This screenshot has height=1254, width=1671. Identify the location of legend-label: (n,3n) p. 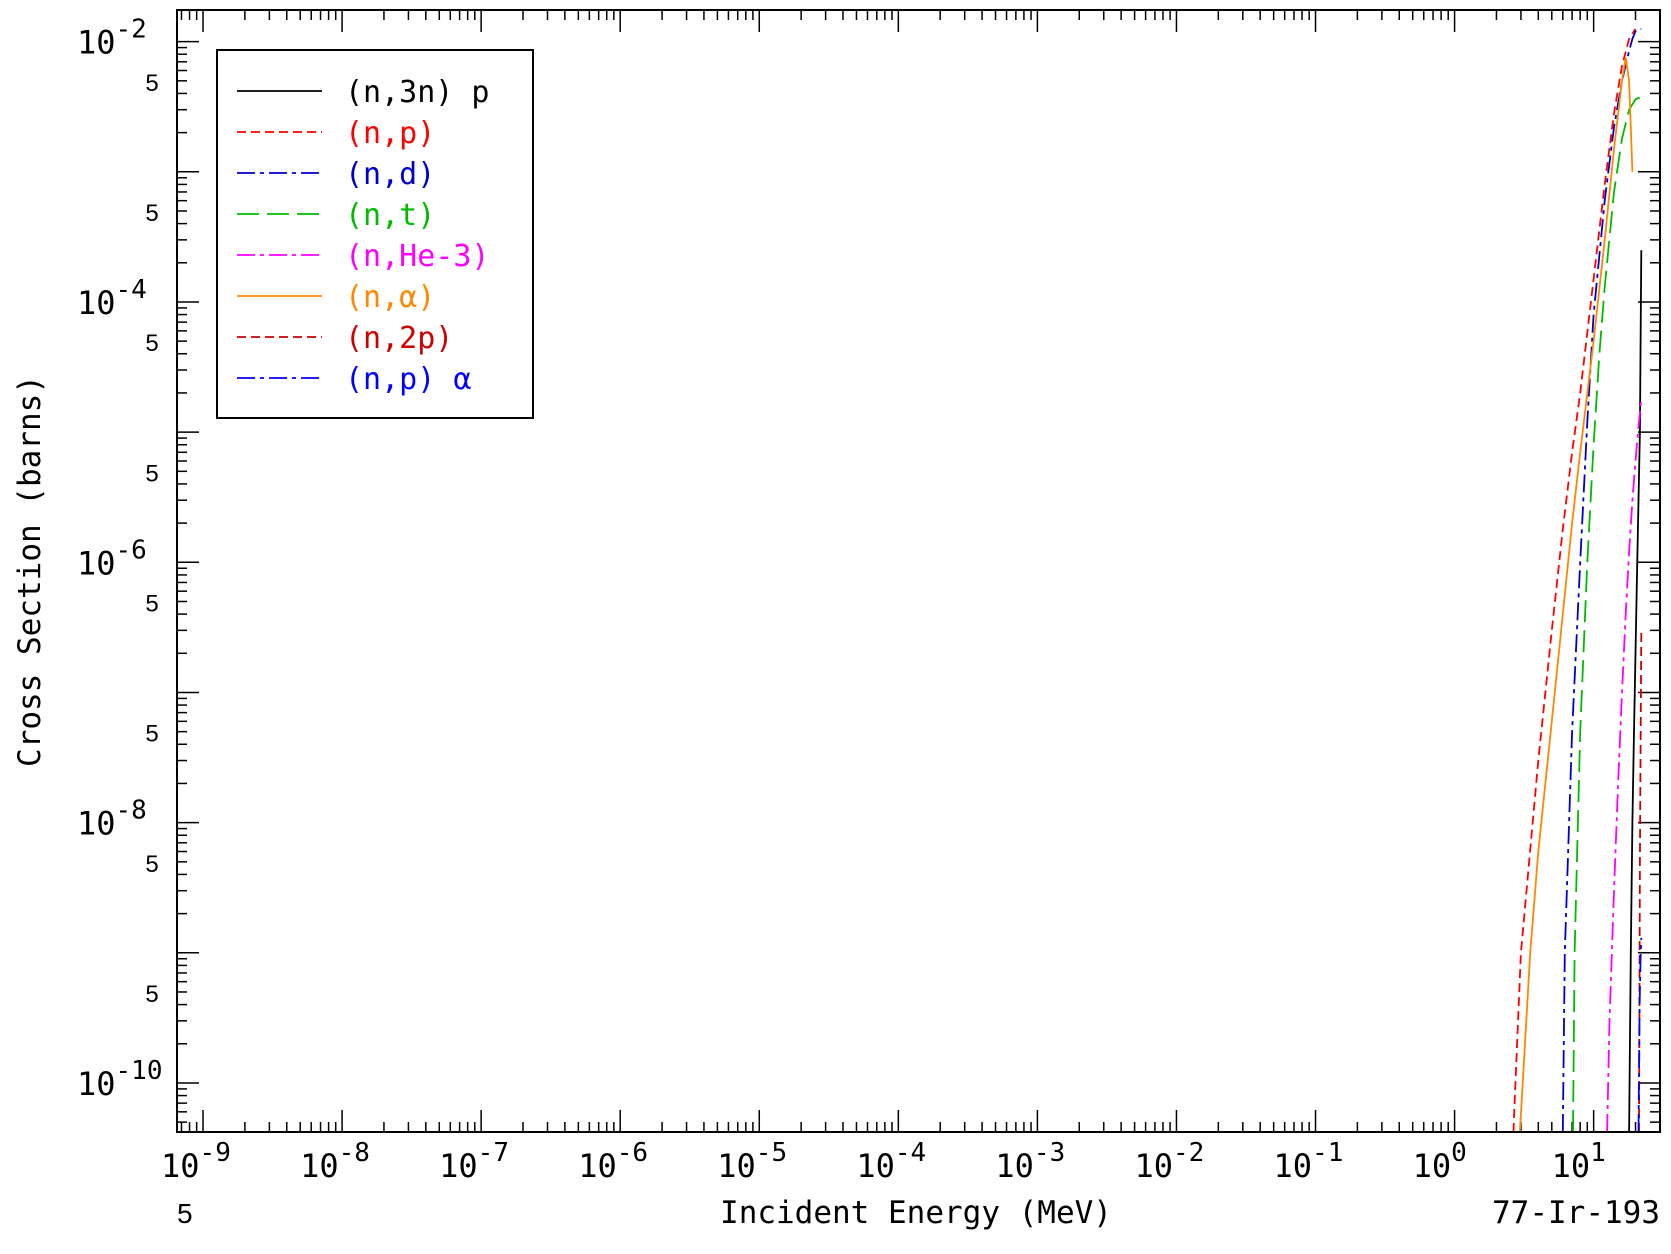
(417, 92).